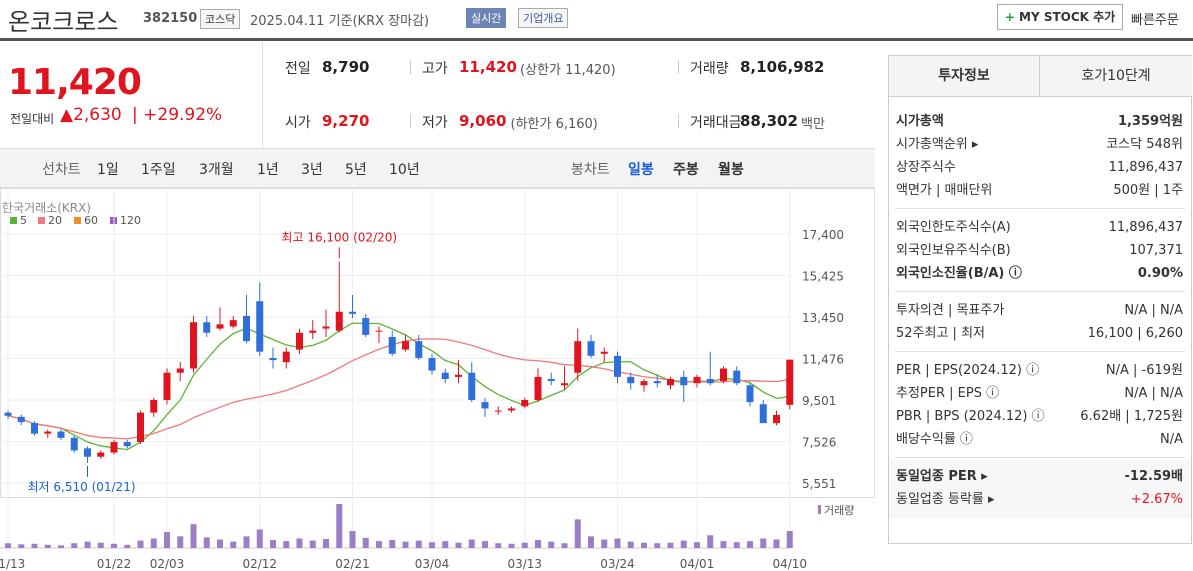 Image resolution: width=1193 pixels, height=571 pixels. Describe the element at coordinates (641, 170) in the screenshot. I see `candle-button: 일봉` at that location.